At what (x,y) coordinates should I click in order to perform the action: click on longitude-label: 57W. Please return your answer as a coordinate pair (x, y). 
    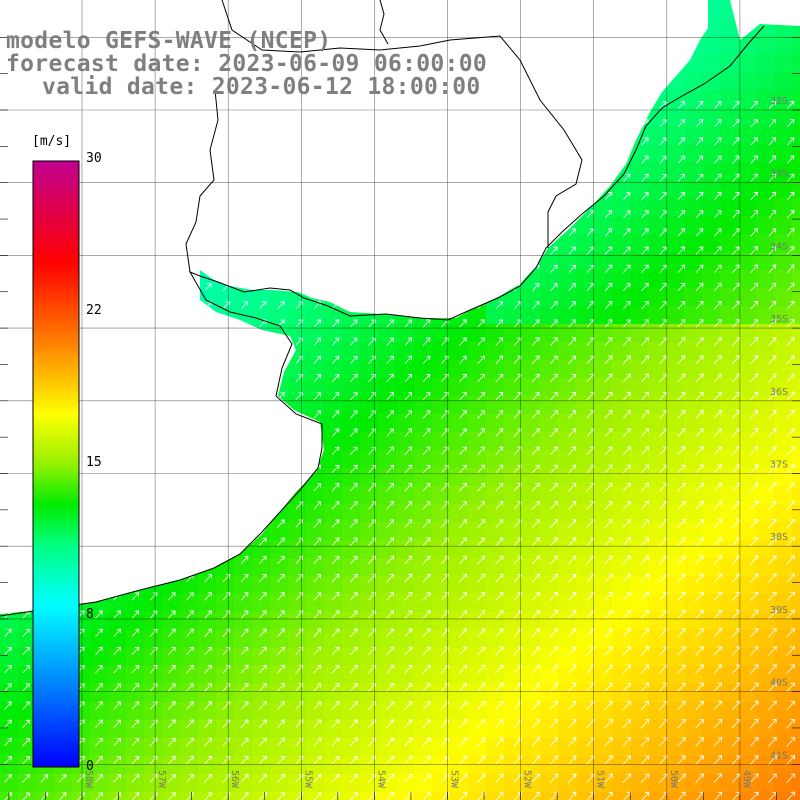
    Looking at the image, I should click on (161, 779).